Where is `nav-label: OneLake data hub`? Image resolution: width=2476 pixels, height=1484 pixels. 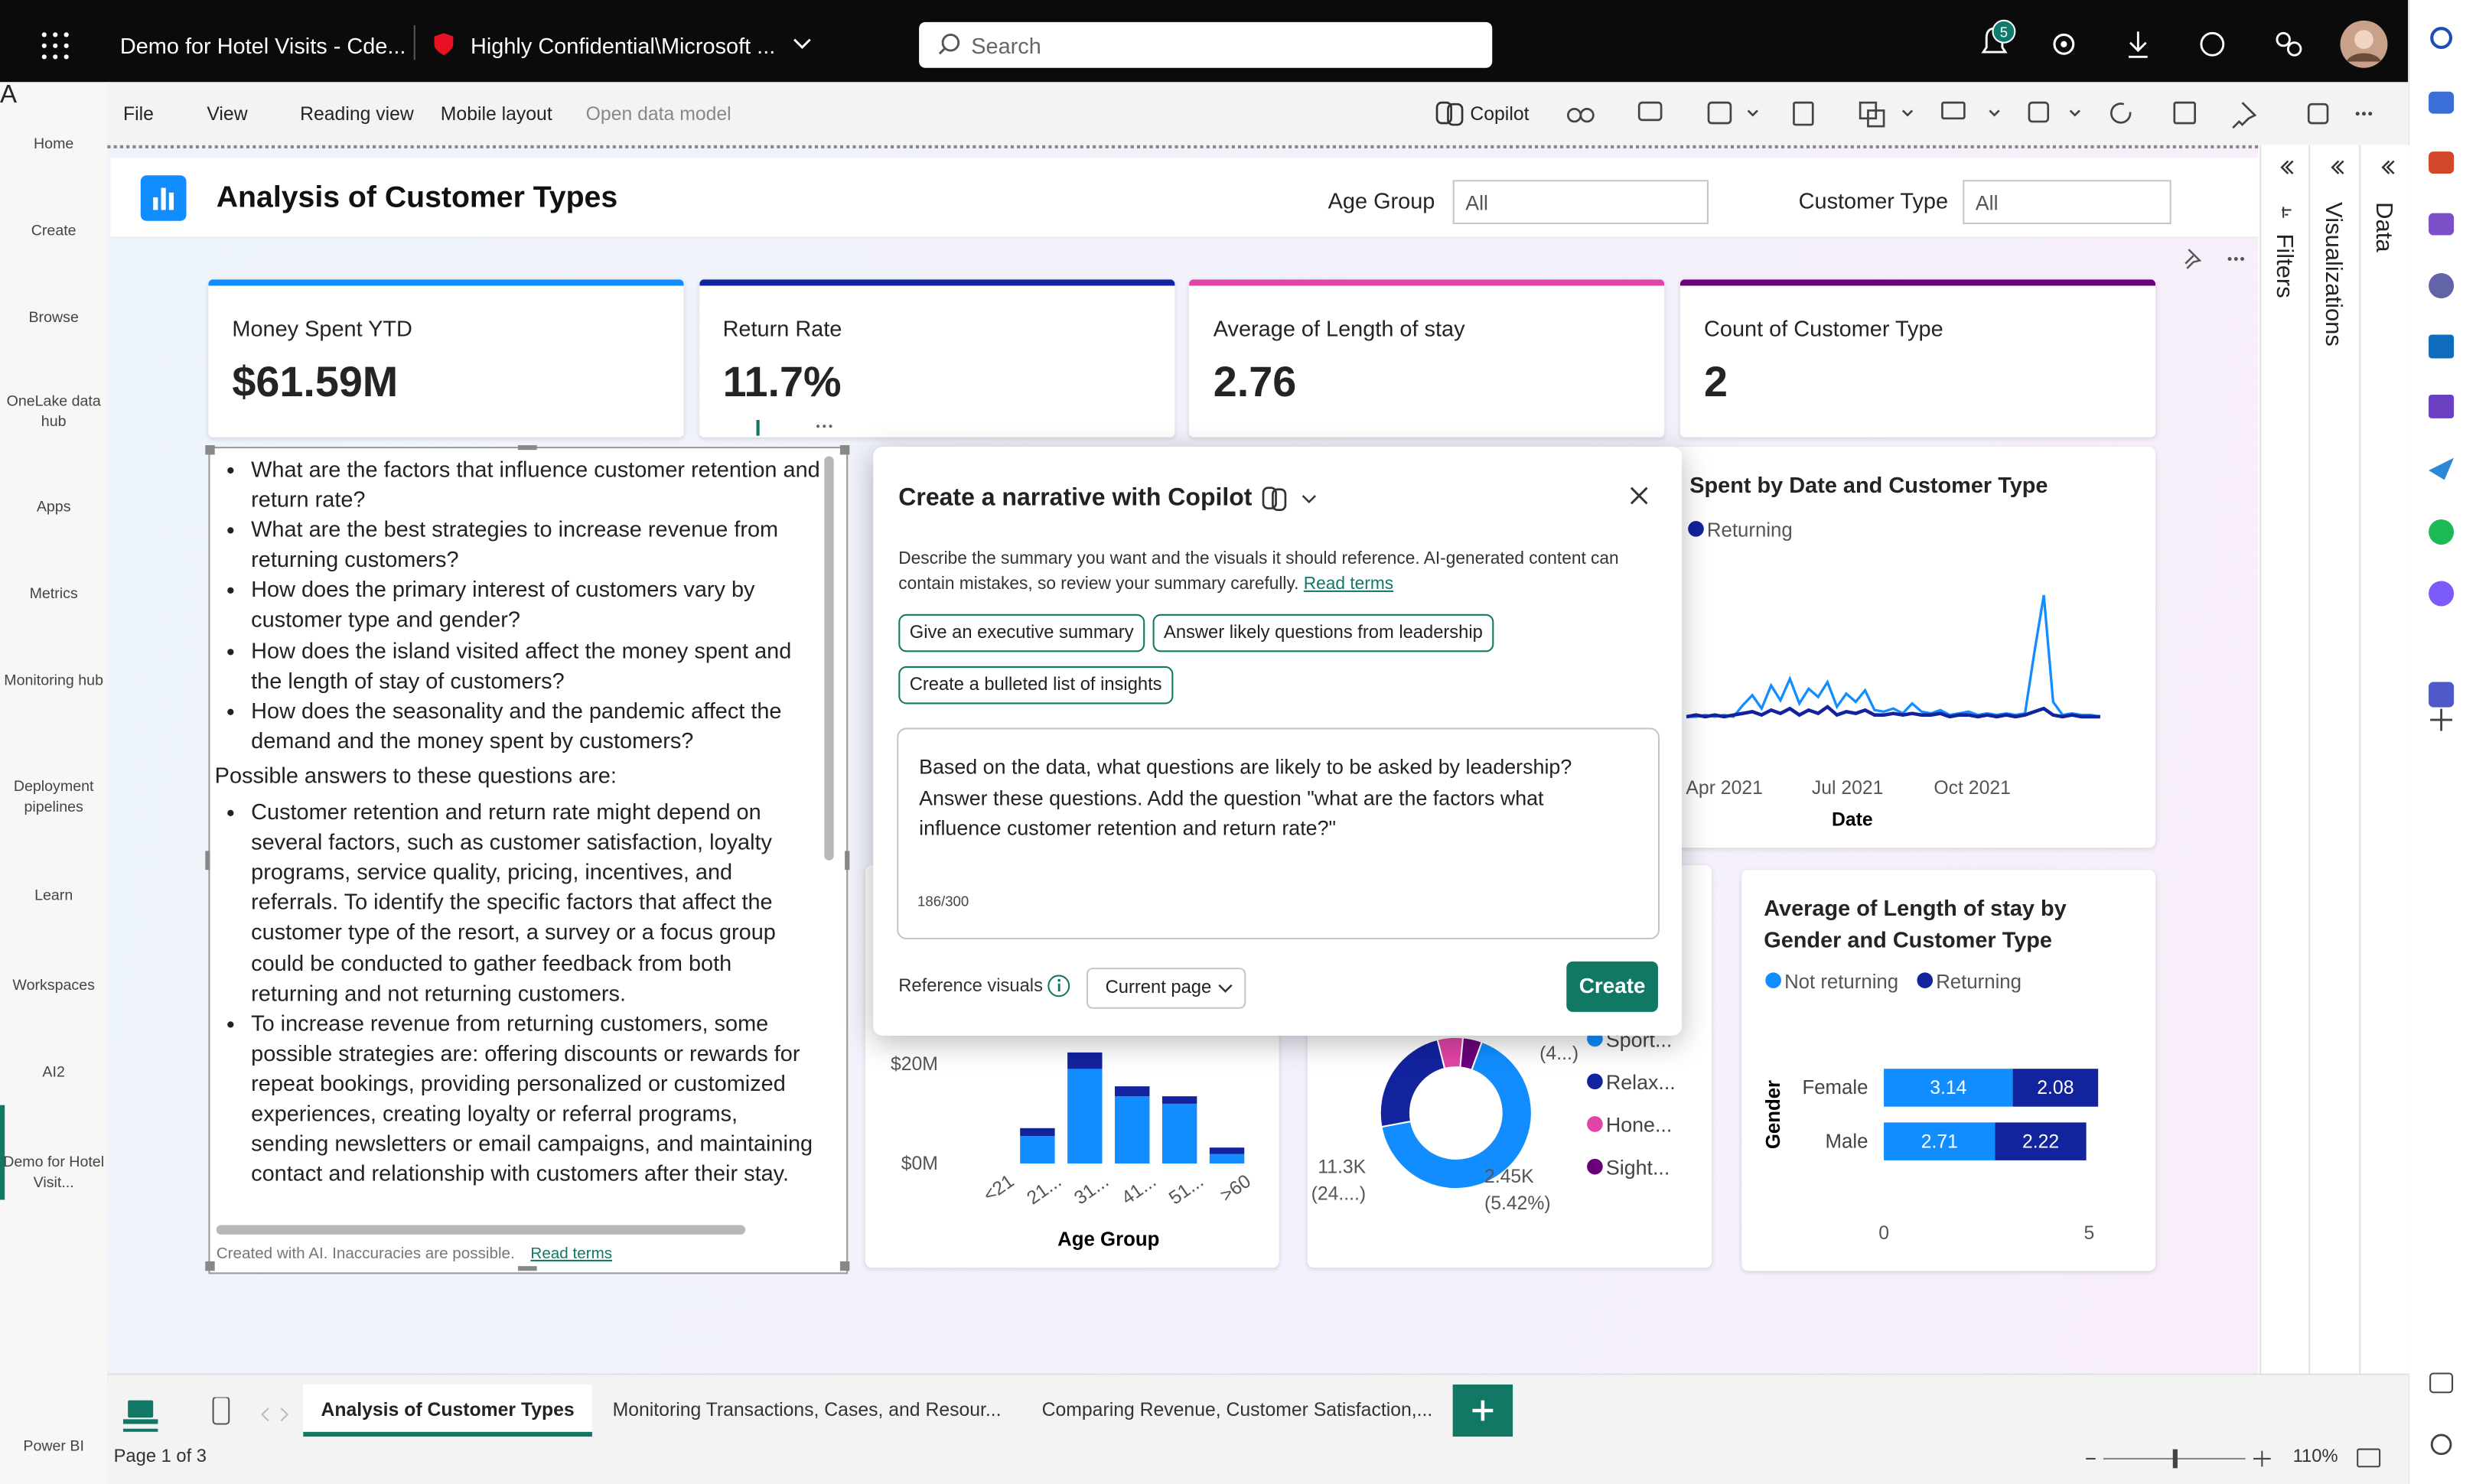 nav-label: OneLake data hub is located at coordinates (53, 411).